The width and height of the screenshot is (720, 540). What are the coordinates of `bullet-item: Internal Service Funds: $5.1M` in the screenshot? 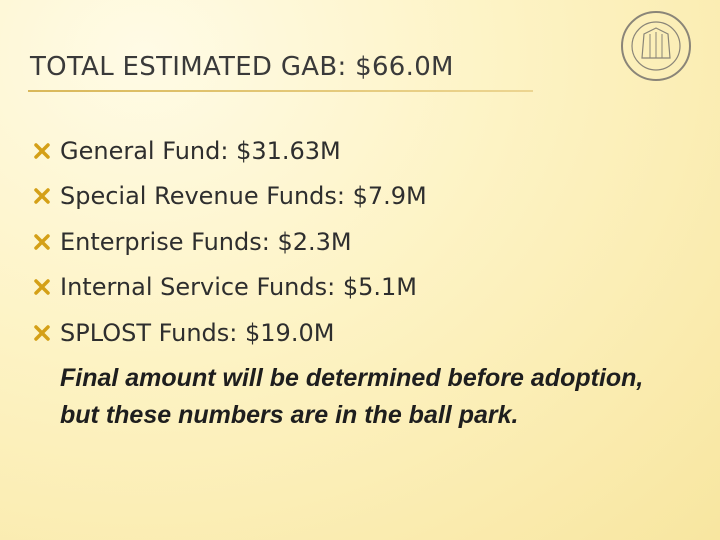 It's located at (230, 288).